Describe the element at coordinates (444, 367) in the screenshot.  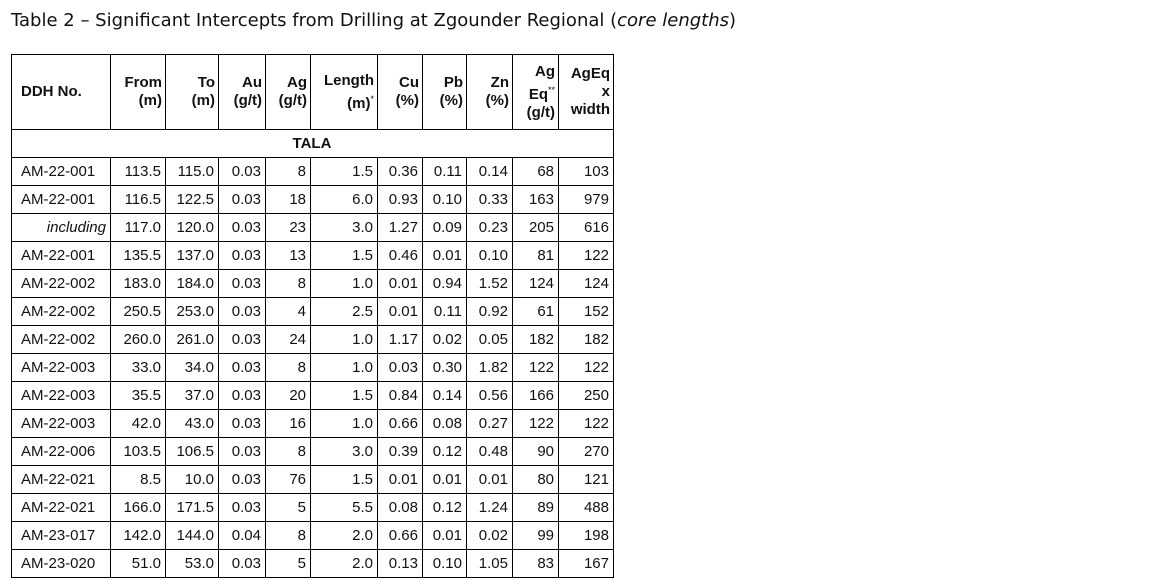
I see `value-cell: 0.30` at that location.